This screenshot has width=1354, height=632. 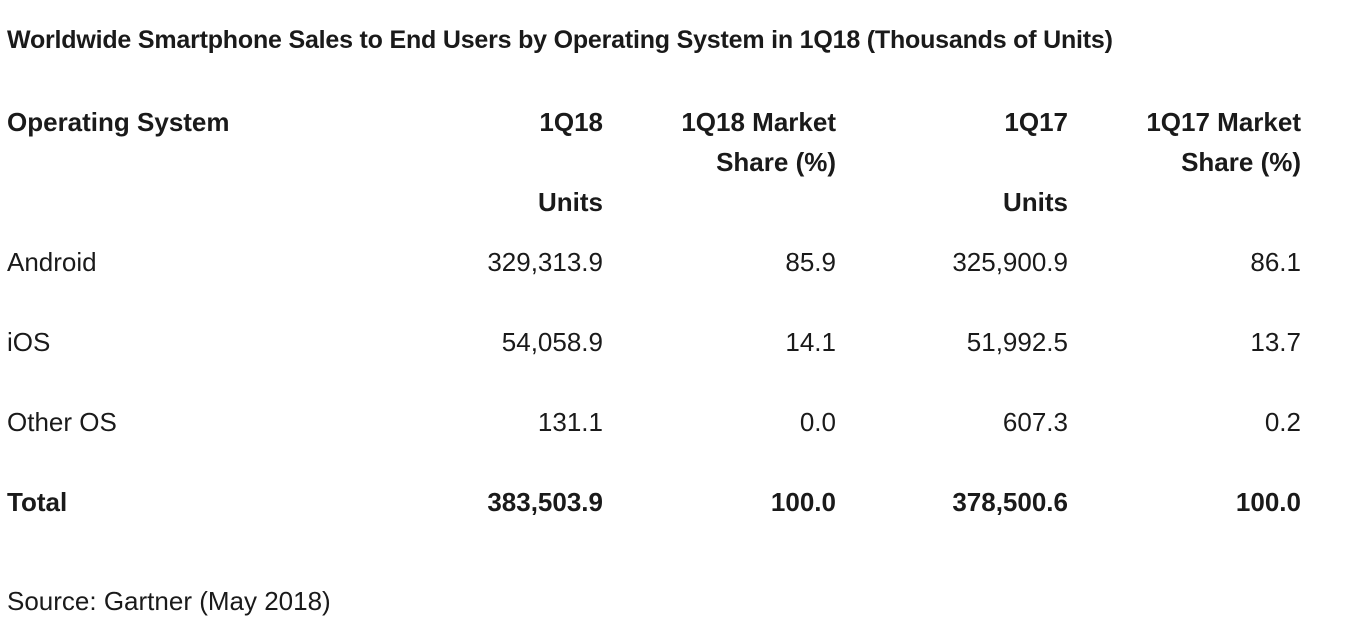 I want to click on cell-total-1q17-units: 378,500.6, so click(x=1010, y=502).